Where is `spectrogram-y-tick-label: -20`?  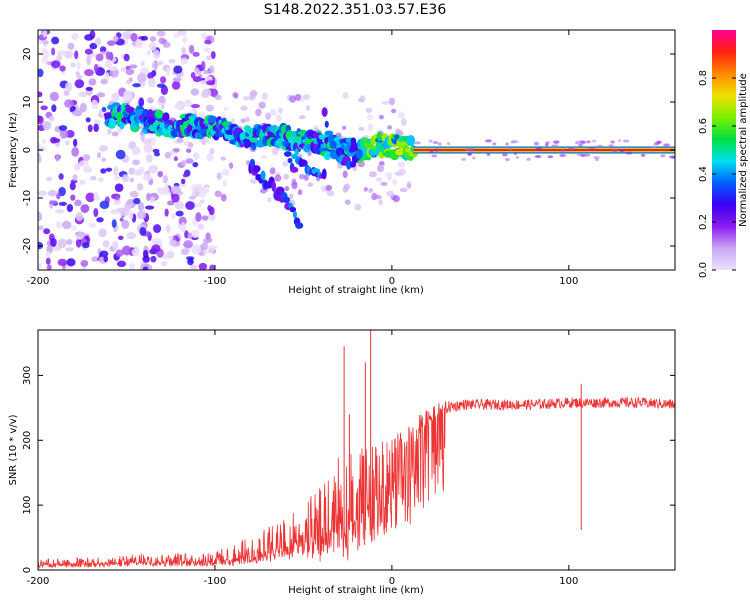
spectrogram-y-tick-label: -20 is located at coordinates (27, 246).